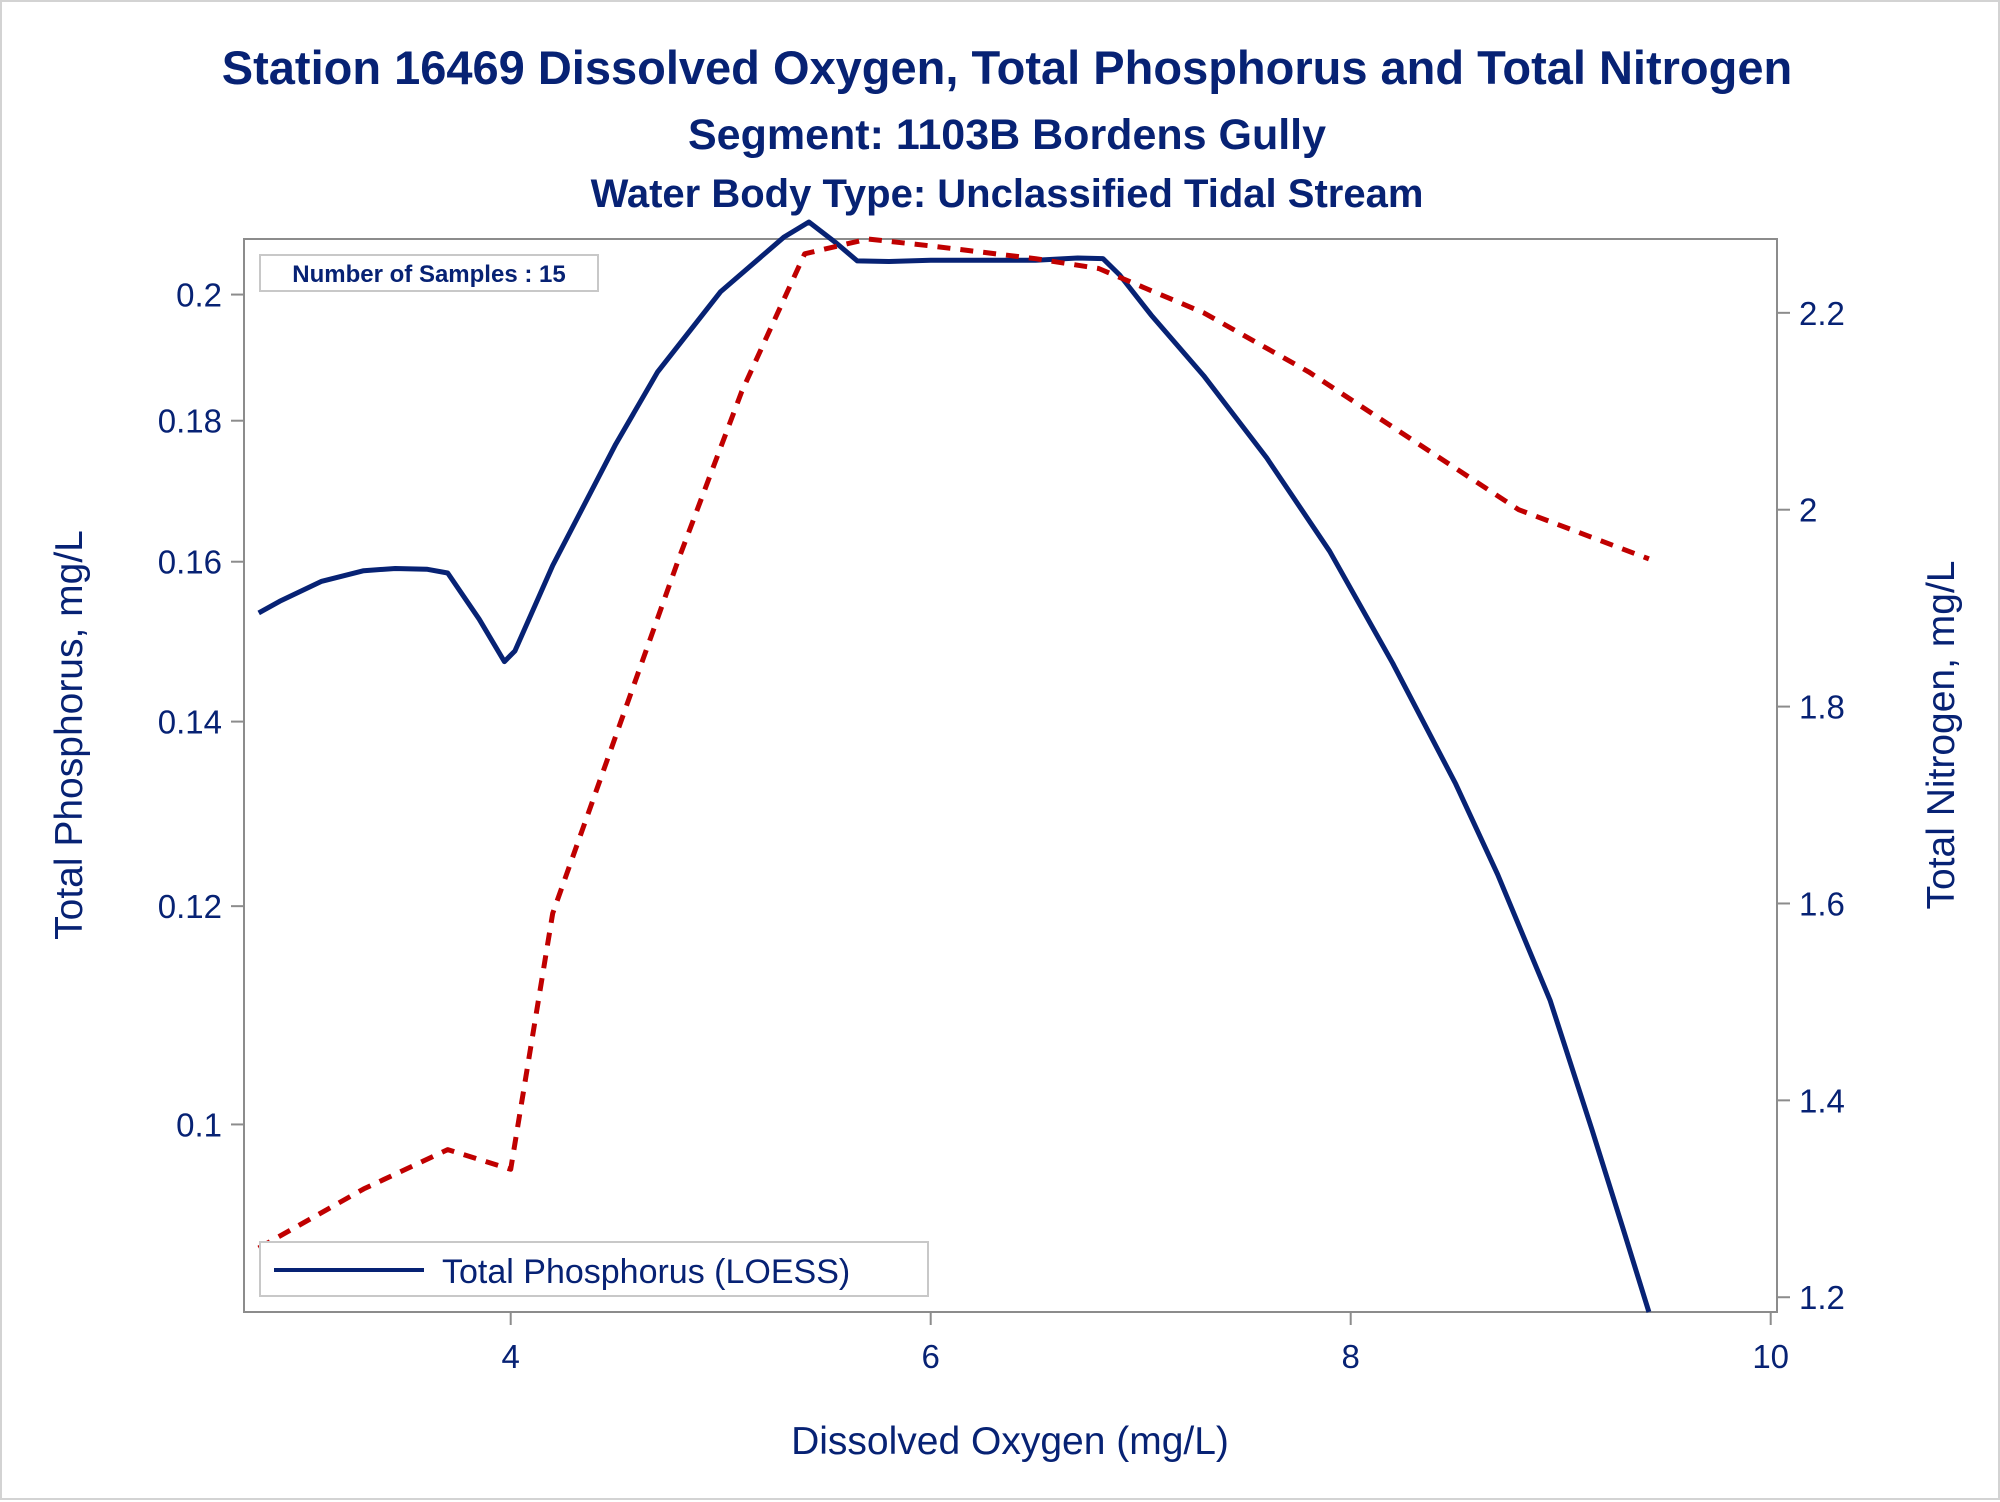 The width and height of the screenshot is (2000, 1502). I want to click on y-right-tick-label: 1.2, so click(1822, 1297).